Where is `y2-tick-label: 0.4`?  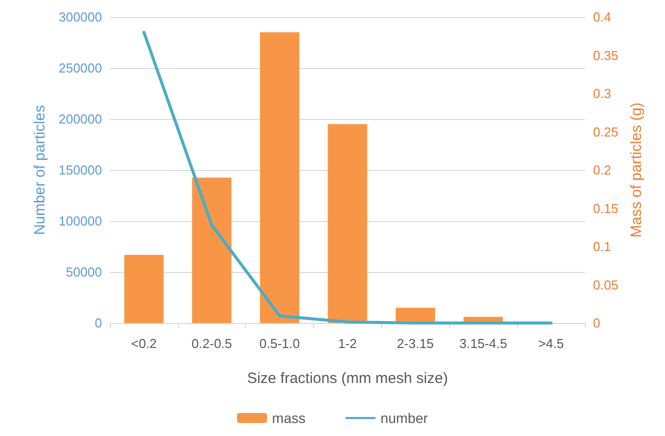
y2-tick-label: 0.4 is located at coordinates (602, 17).